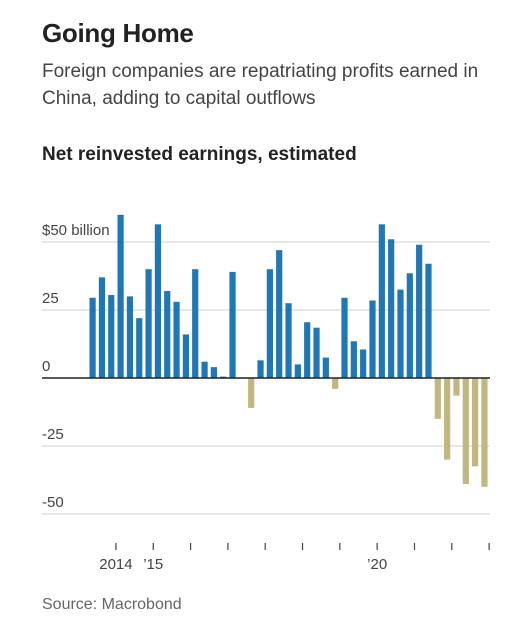 This screenshot has height=631, width=526. Describe the element at coordinates (76, 230) in the screenshot. I see `y-tick-label: $50 billion` at that location.